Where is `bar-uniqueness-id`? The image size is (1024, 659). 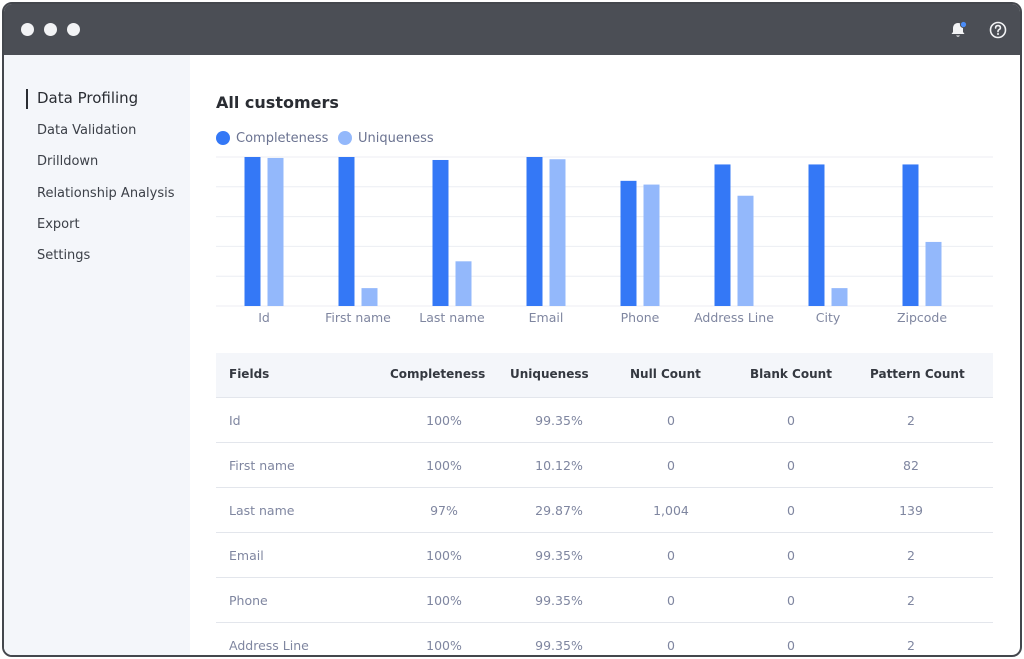 bar-uniqueness-id is located at coordinates (275, 231).